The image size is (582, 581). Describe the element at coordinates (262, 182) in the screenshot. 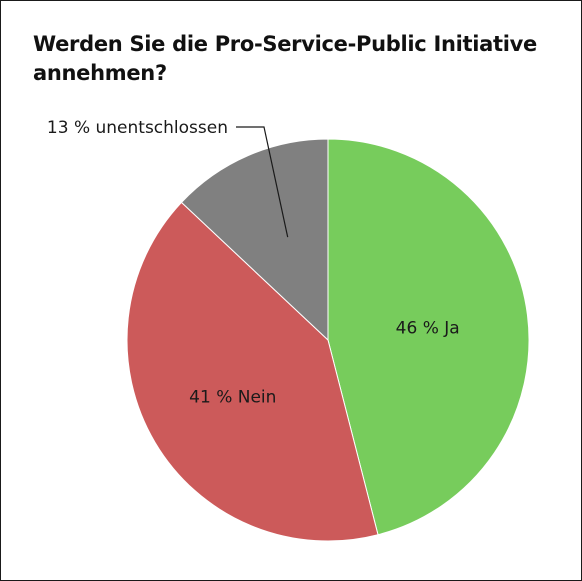

I see `callout-leader-line` at that location.